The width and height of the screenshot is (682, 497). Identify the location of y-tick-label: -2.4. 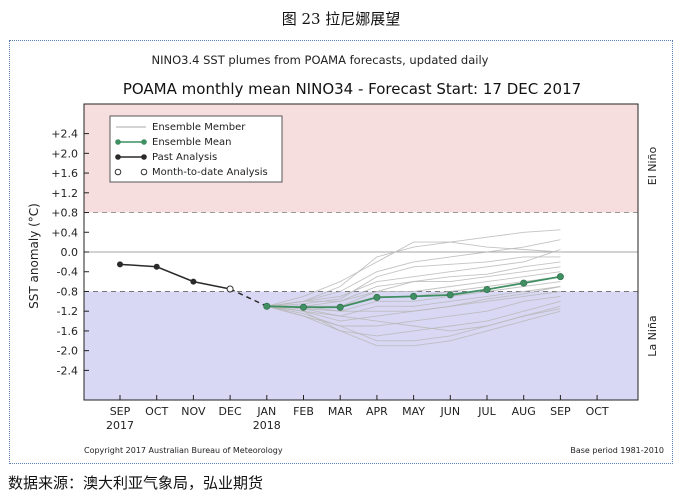
(67, 370).